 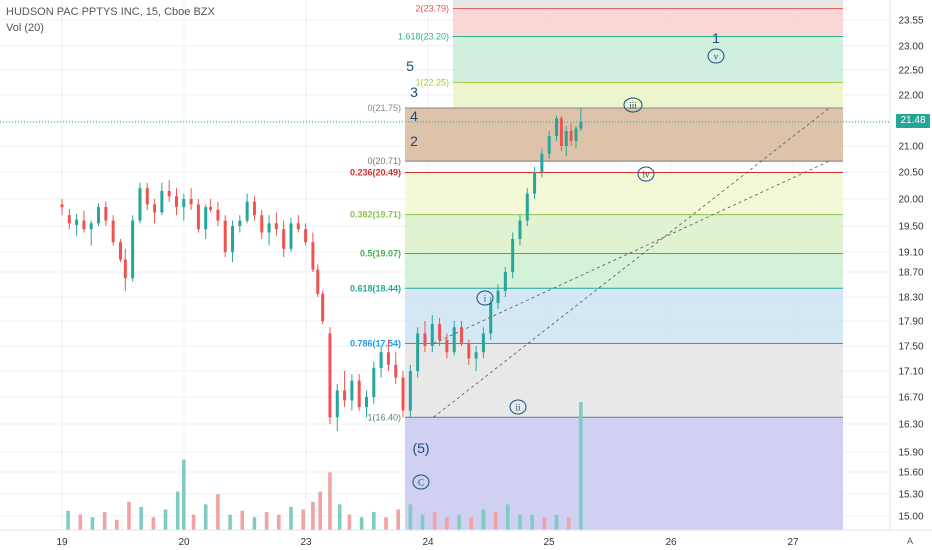 I want to click on wave-label: (5), so click(x=420, y=448).